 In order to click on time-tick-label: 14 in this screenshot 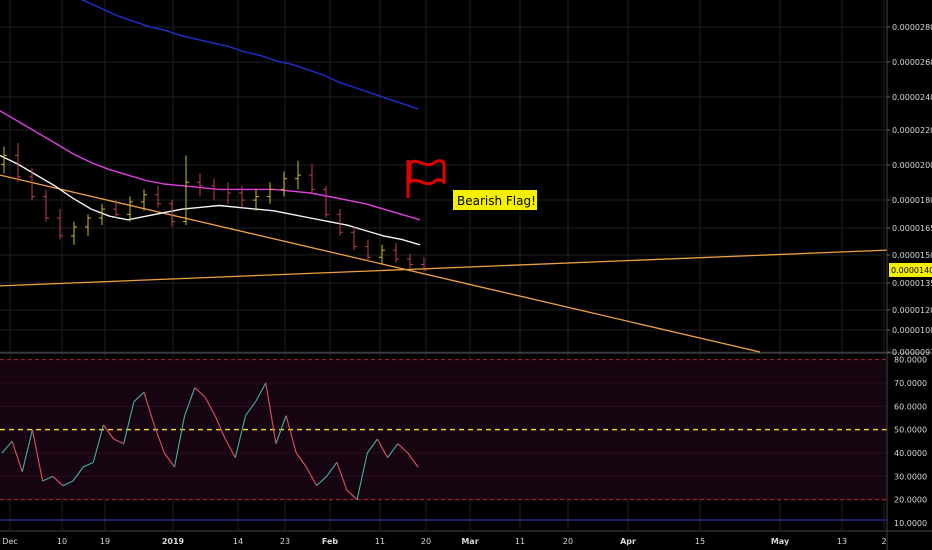, I will do `click(238, 541)`.